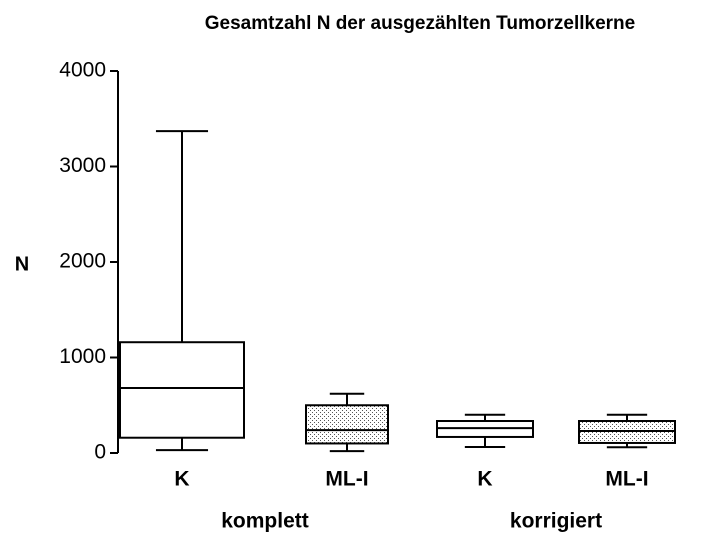  What do you see at coordinates (82, 261) in the screenshot?
I see `y-tick-label: 2000` at bounding box center [82, 261].